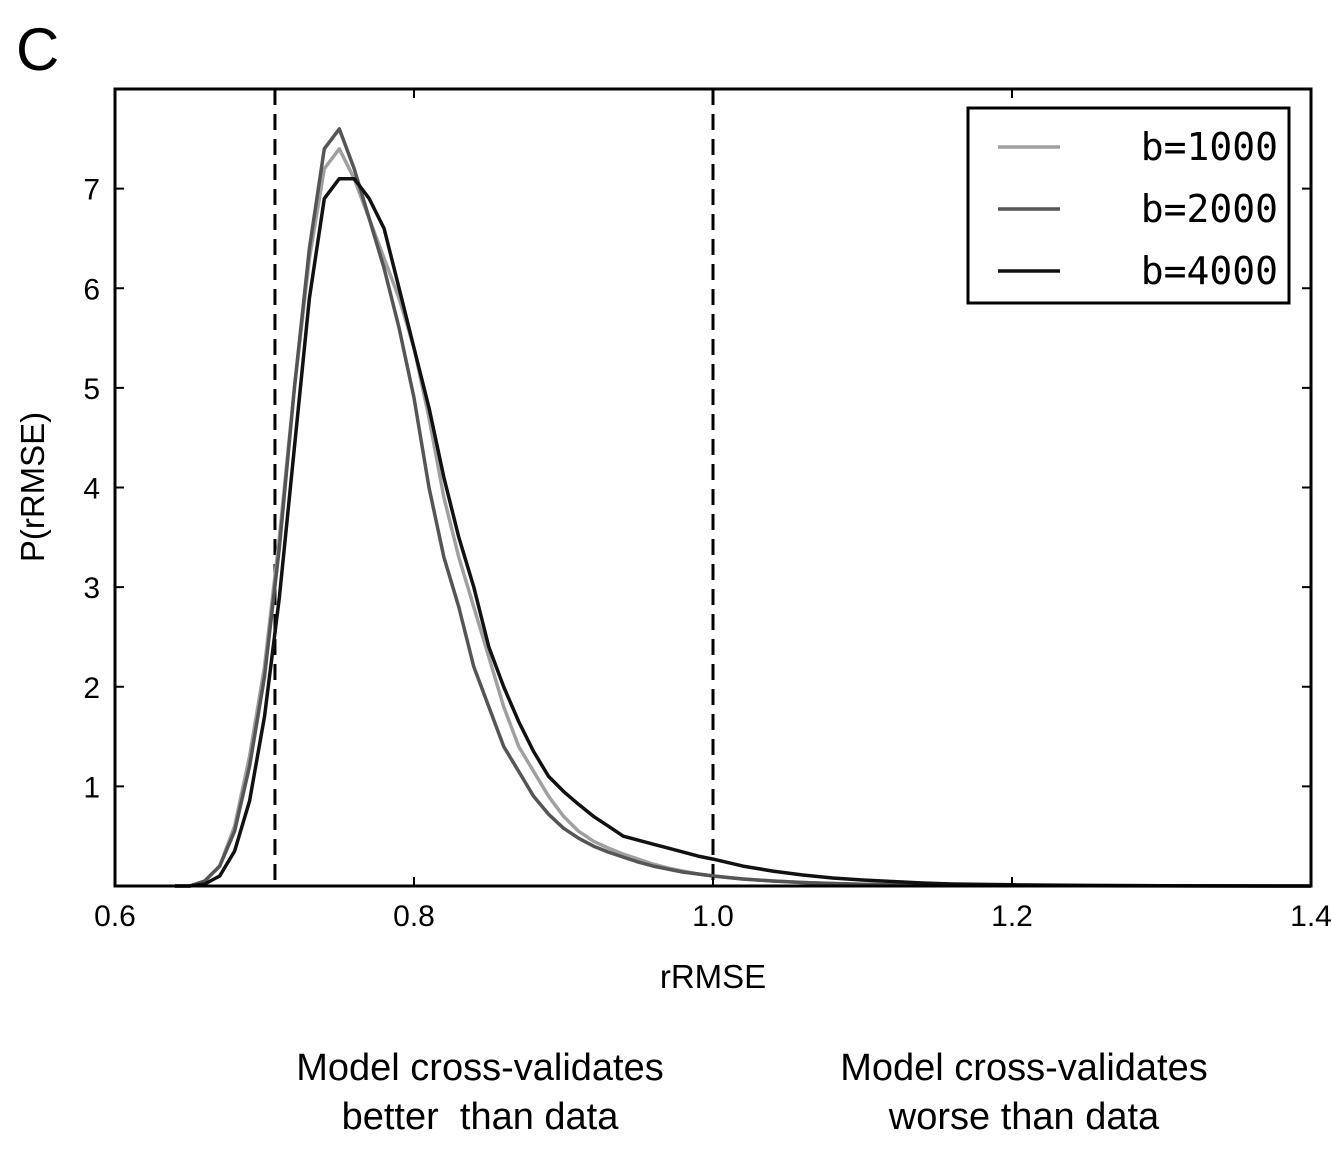 This screenshot has width=1332, height=1154. Describe the element at coordinates (480, 1093) in the screenshot. I see `note-better-than-data: Model cross-validates better than data` at that location.